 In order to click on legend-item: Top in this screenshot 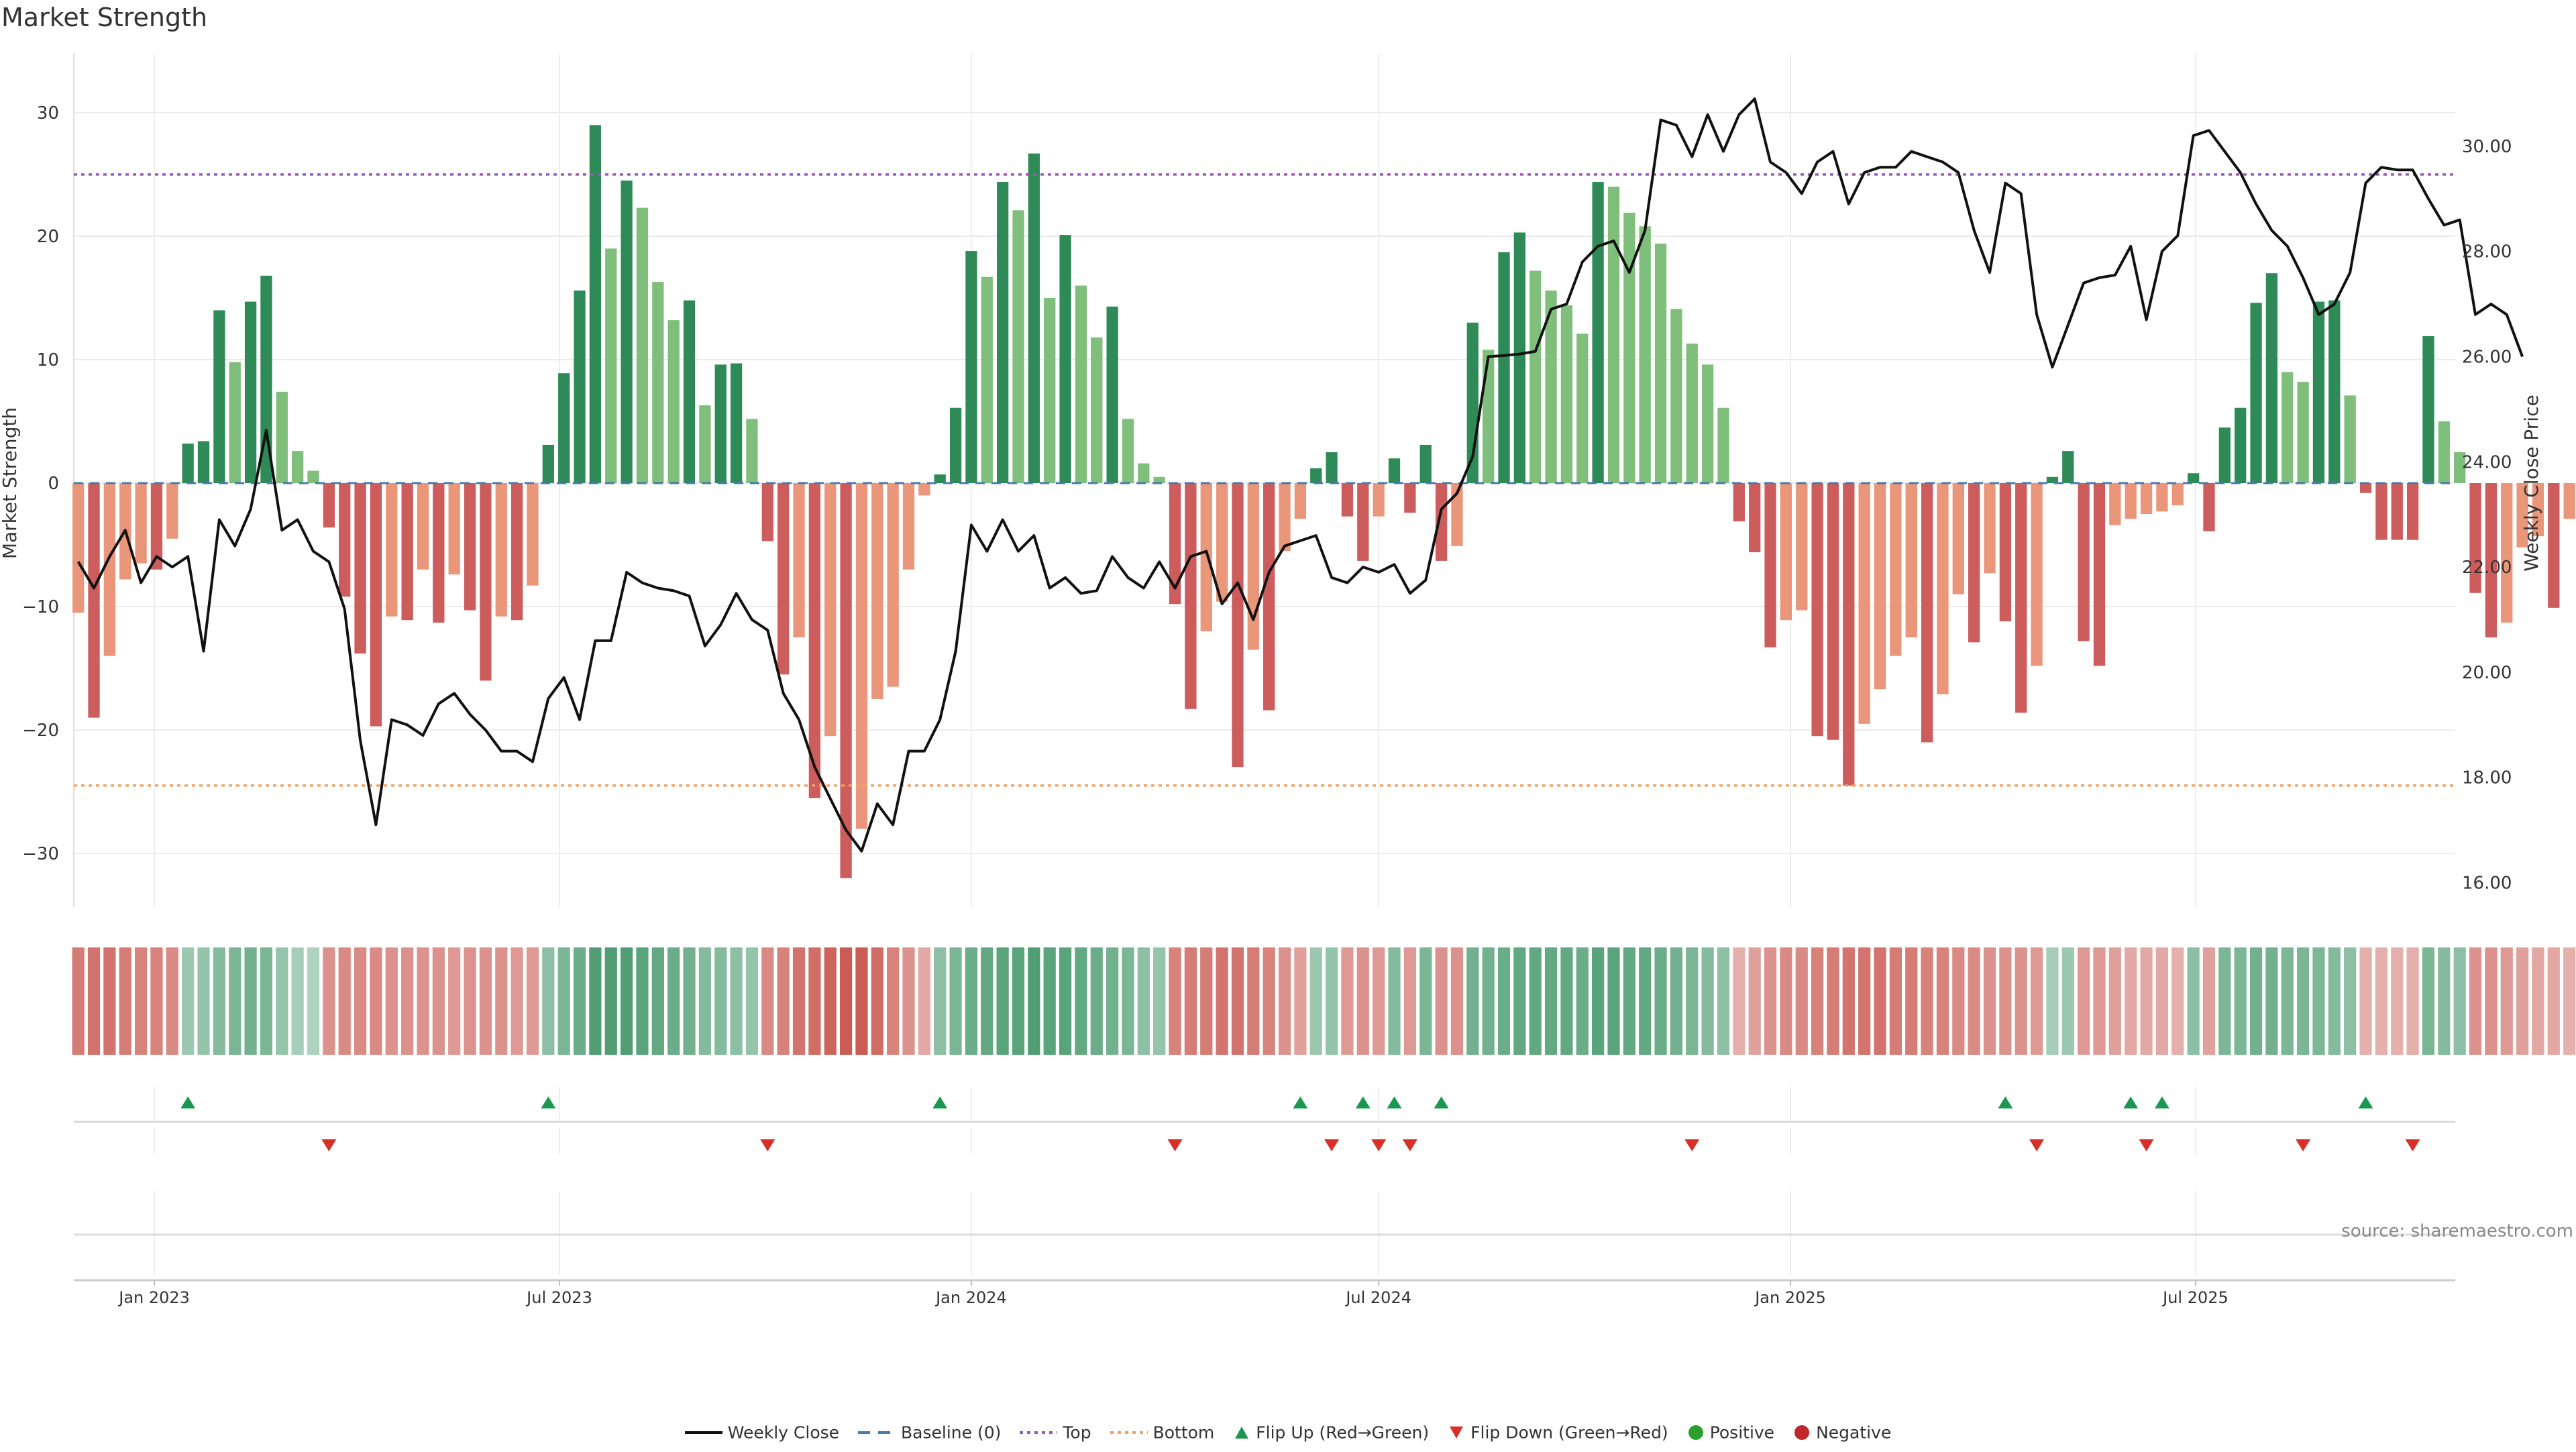, I will do `click(1055, 1433)`.